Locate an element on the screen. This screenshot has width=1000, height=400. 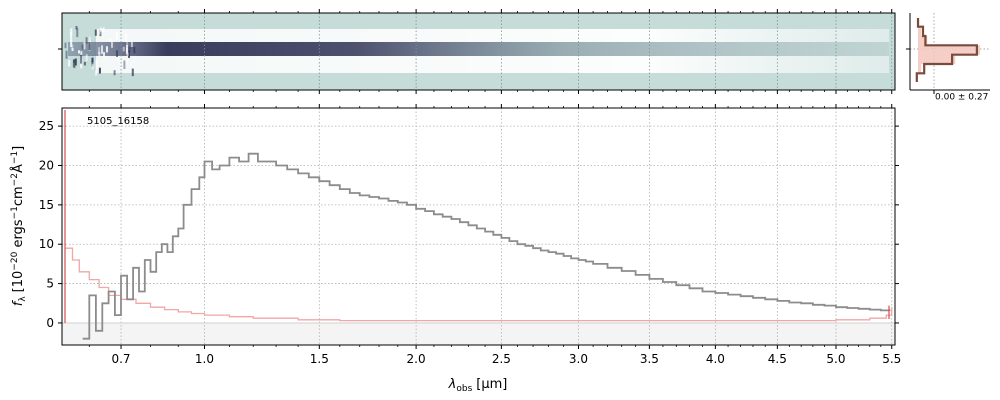
spectrum-2d-trace is located at coordinates (478, 49).